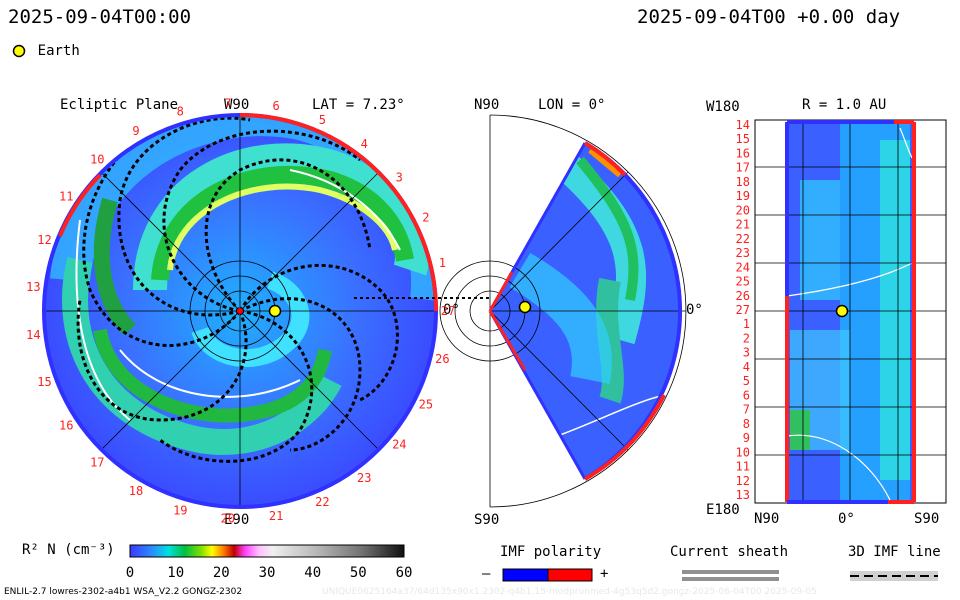  What do you see at coordinates (551, 552) in the screenshot?
I see `imf-polarity-title: IMF polarity` at bounding box center [551, 552].